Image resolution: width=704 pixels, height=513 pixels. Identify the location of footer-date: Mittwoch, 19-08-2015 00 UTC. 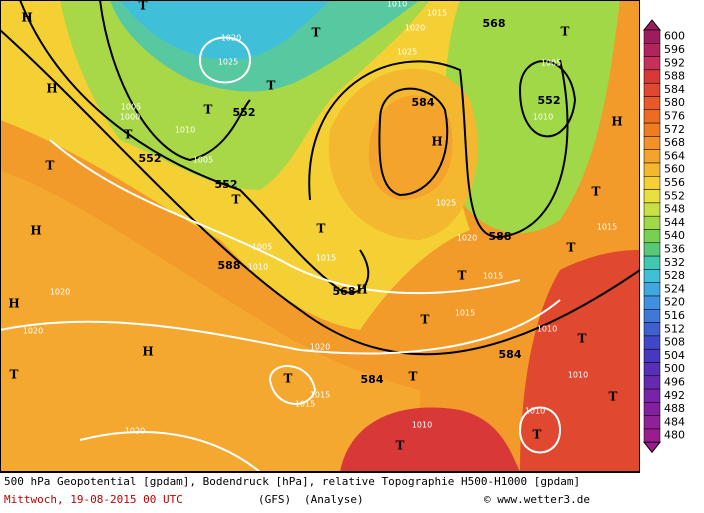
(93, 499).